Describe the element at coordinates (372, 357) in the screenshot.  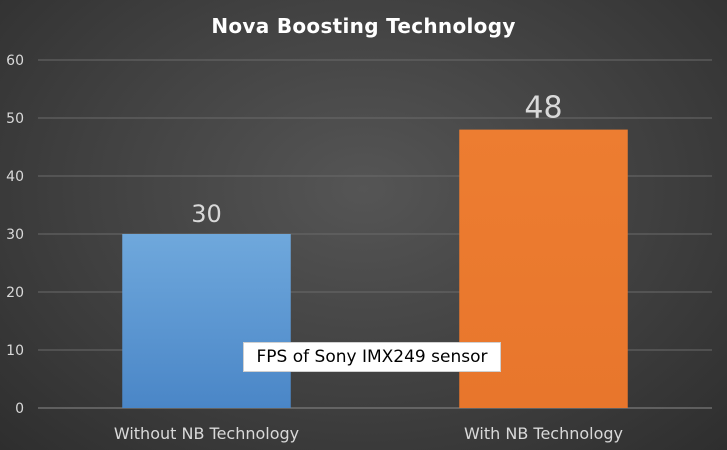
I see `annotation-label: FPS of Sony IMX249 sensor` at that location.